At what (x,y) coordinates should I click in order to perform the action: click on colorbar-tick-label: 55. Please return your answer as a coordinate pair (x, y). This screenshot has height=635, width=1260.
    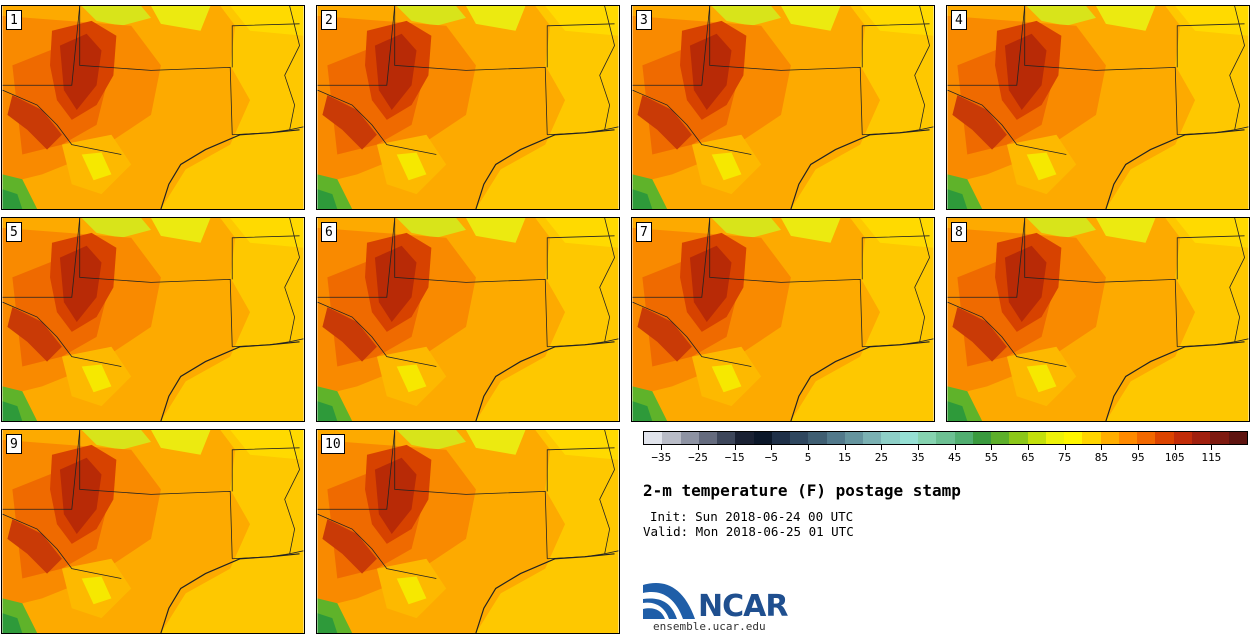
    Looking at the image, I should click on (991, 457).